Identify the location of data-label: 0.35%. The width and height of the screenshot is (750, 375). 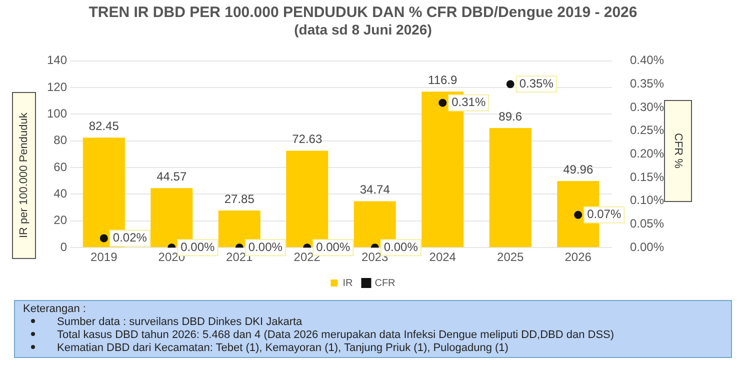
(536, 83).